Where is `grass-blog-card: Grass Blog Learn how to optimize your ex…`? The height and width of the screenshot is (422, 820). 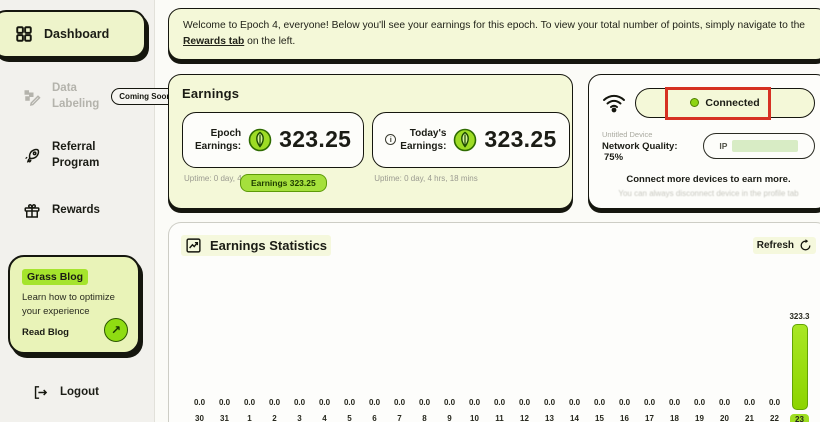
grass-blog-card: Grass Blog Learn how to optimize your ex… is located at coordinates (74, 304).